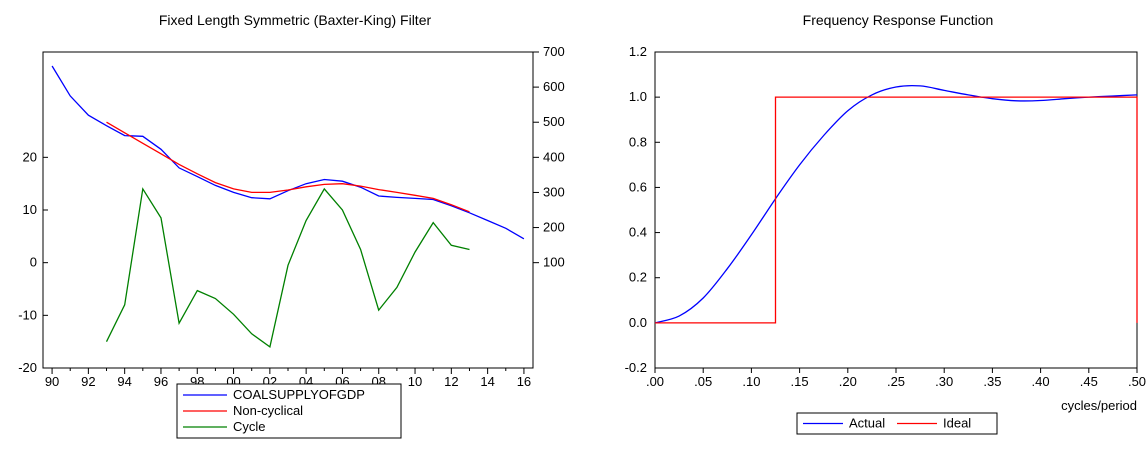 The width and height of the screenshot is (1146, 469). What do you see at coordinates (992, 381) in the screenshot?
I see `x-tick-label: .35` at bounding box center [992, 381].